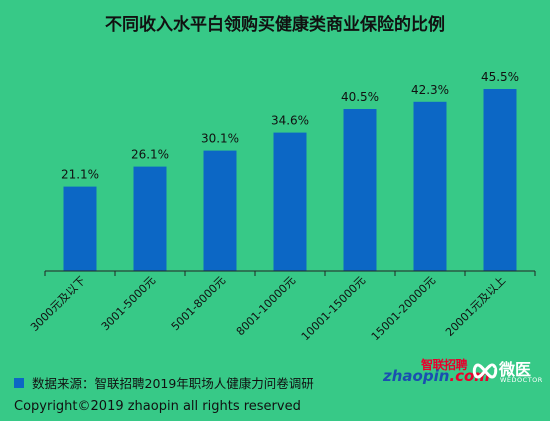 Image resolution: width=550 pixels, height=421 pixels. I want to click on value-label-5: 40.5%, so click(360, 97).